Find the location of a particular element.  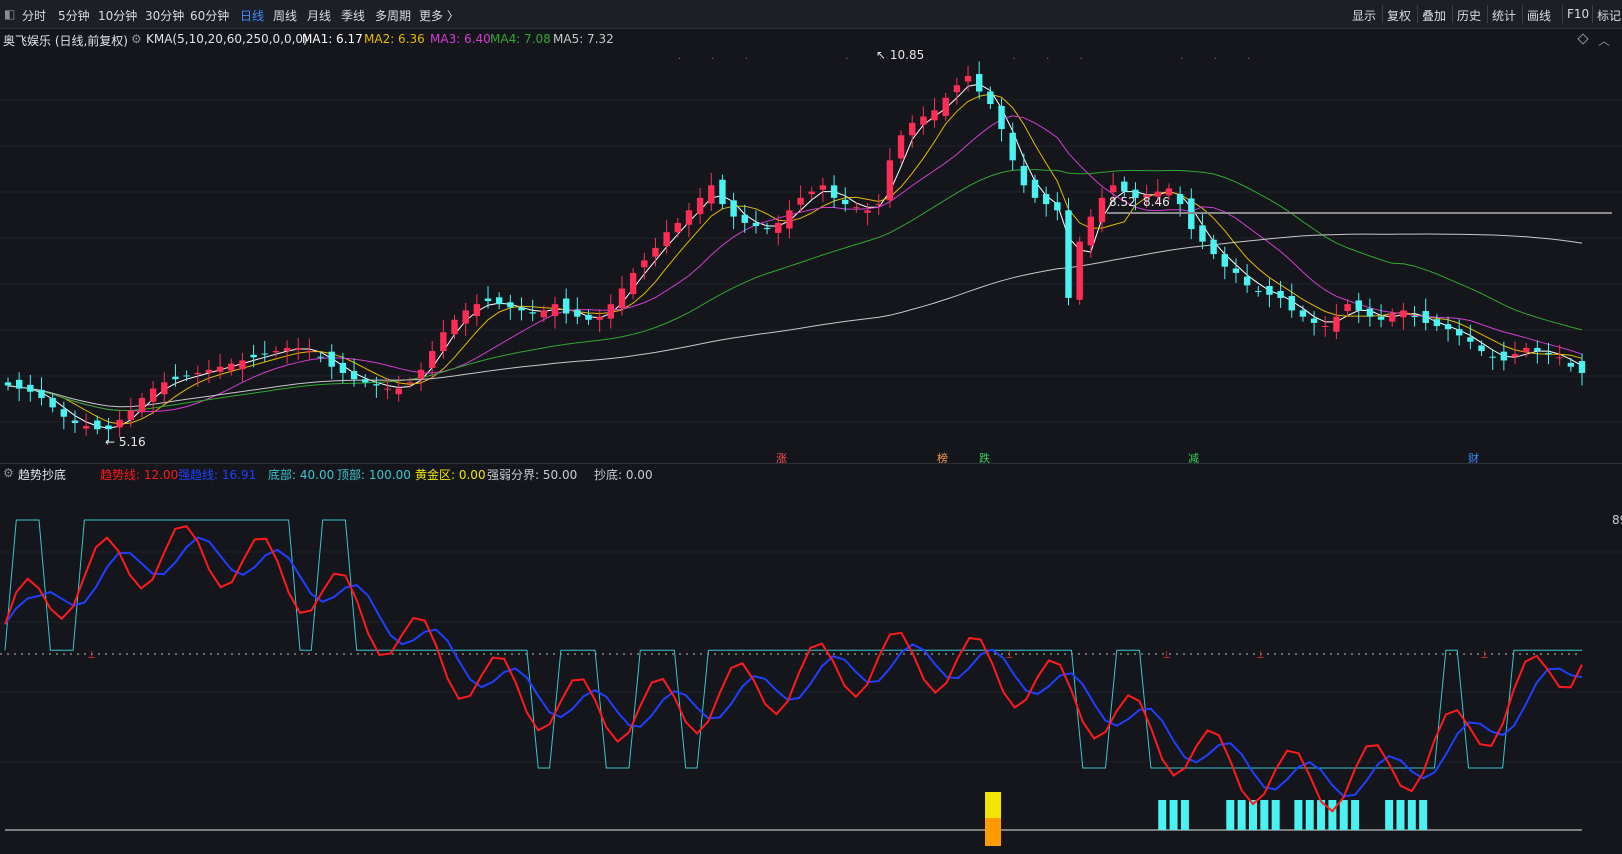

tool-button-7: 标记 is located at coordinates (1609, 16).